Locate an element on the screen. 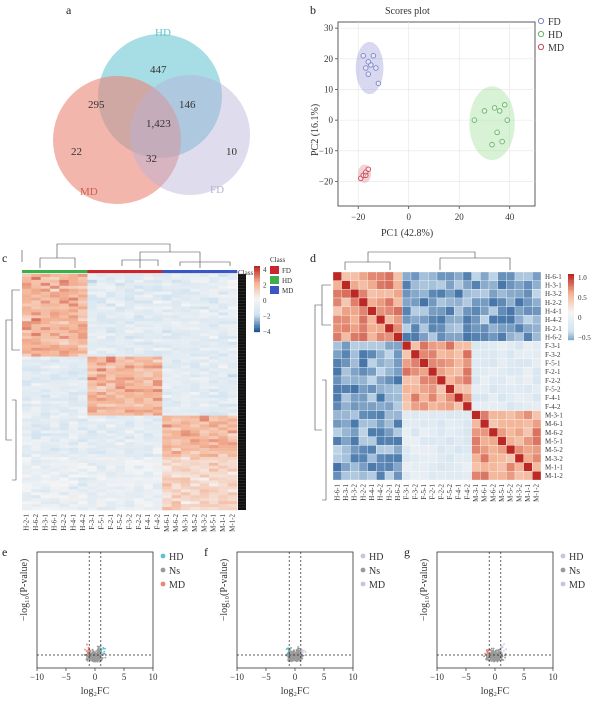 The image size is (595, 705). heatmap-c-col-label: M-5-1 is located at coordinates (214, 523).